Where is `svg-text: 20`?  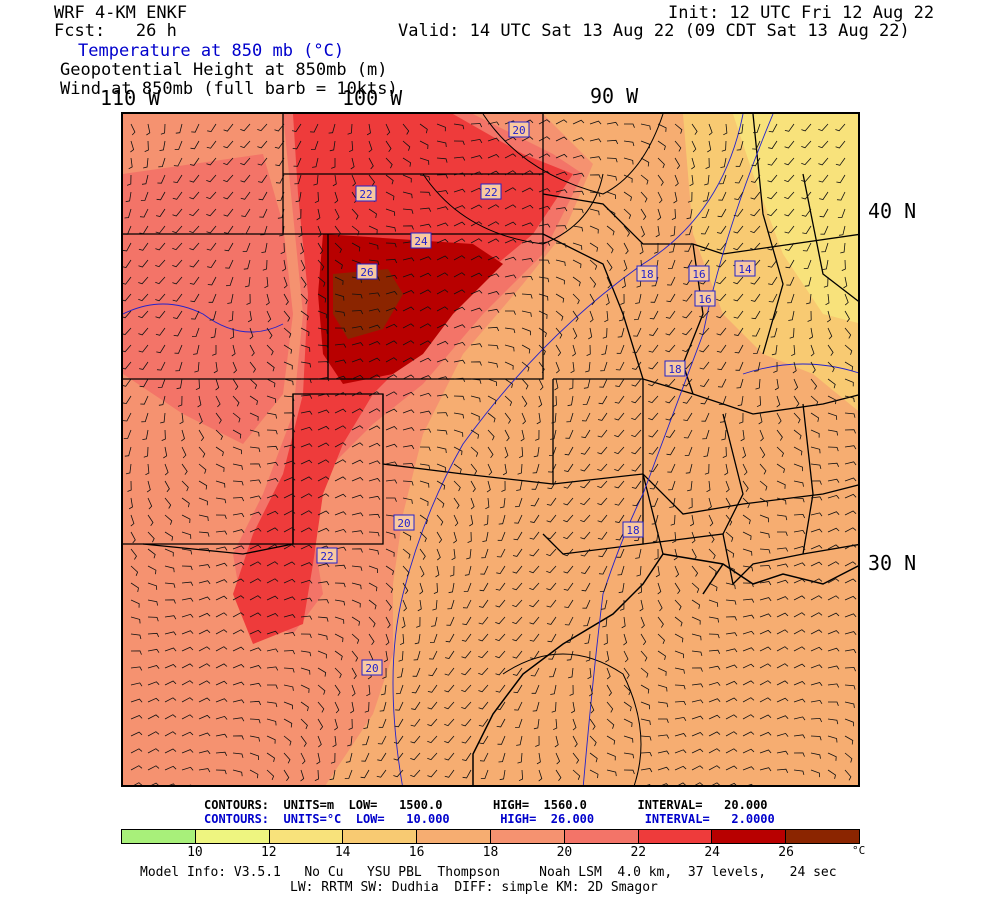 svg-text: 20 is located at coordinates (371, 668).